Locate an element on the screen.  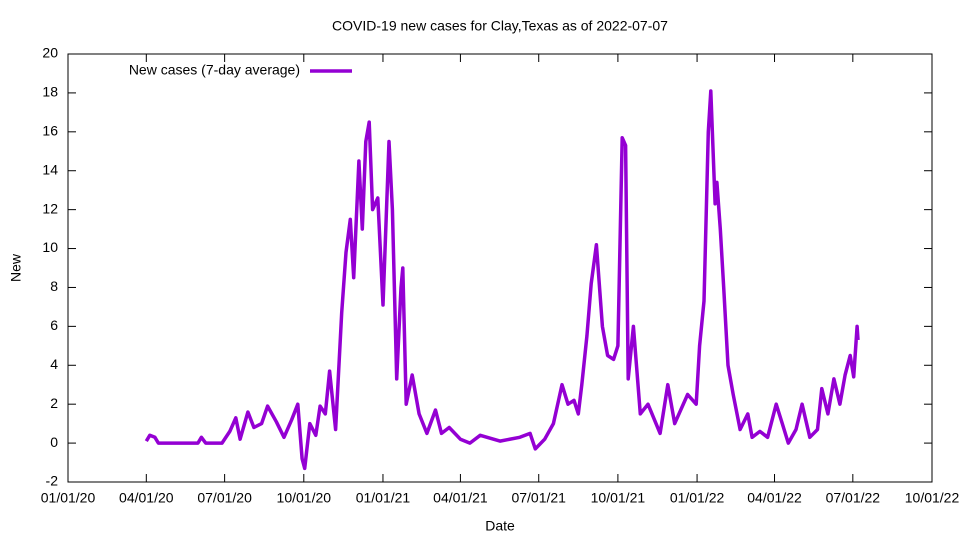
x-tick-label: 07/01/20 is located at coordinates (224, 498).